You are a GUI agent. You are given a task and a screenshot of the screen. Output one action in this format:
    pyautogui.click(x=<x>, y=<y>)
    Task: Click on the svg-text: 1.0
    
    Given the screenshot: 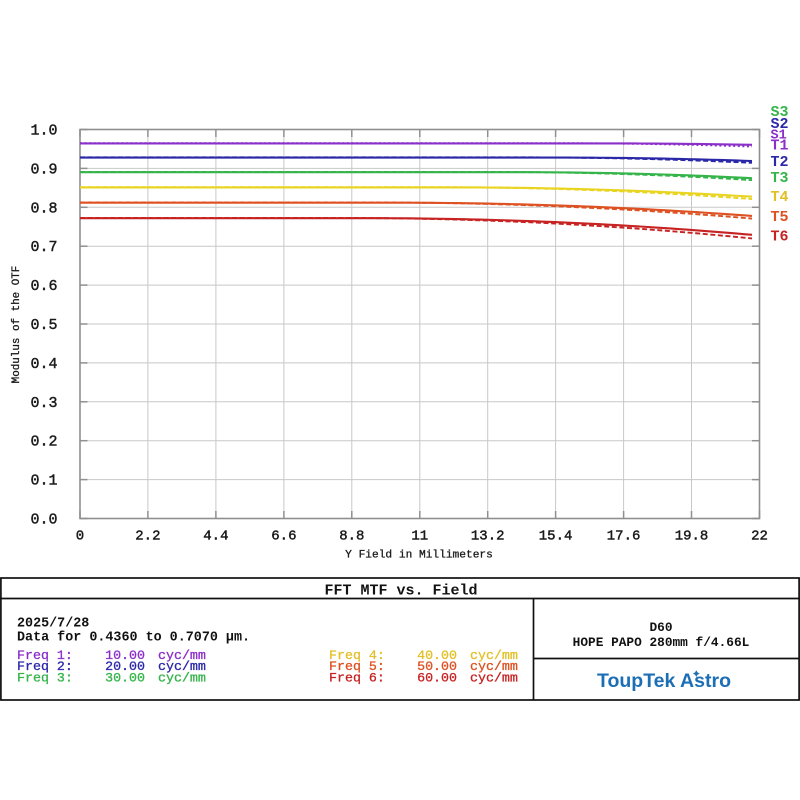 What is the action you would take?
    pyautogui.click(x=43, y=131)
    